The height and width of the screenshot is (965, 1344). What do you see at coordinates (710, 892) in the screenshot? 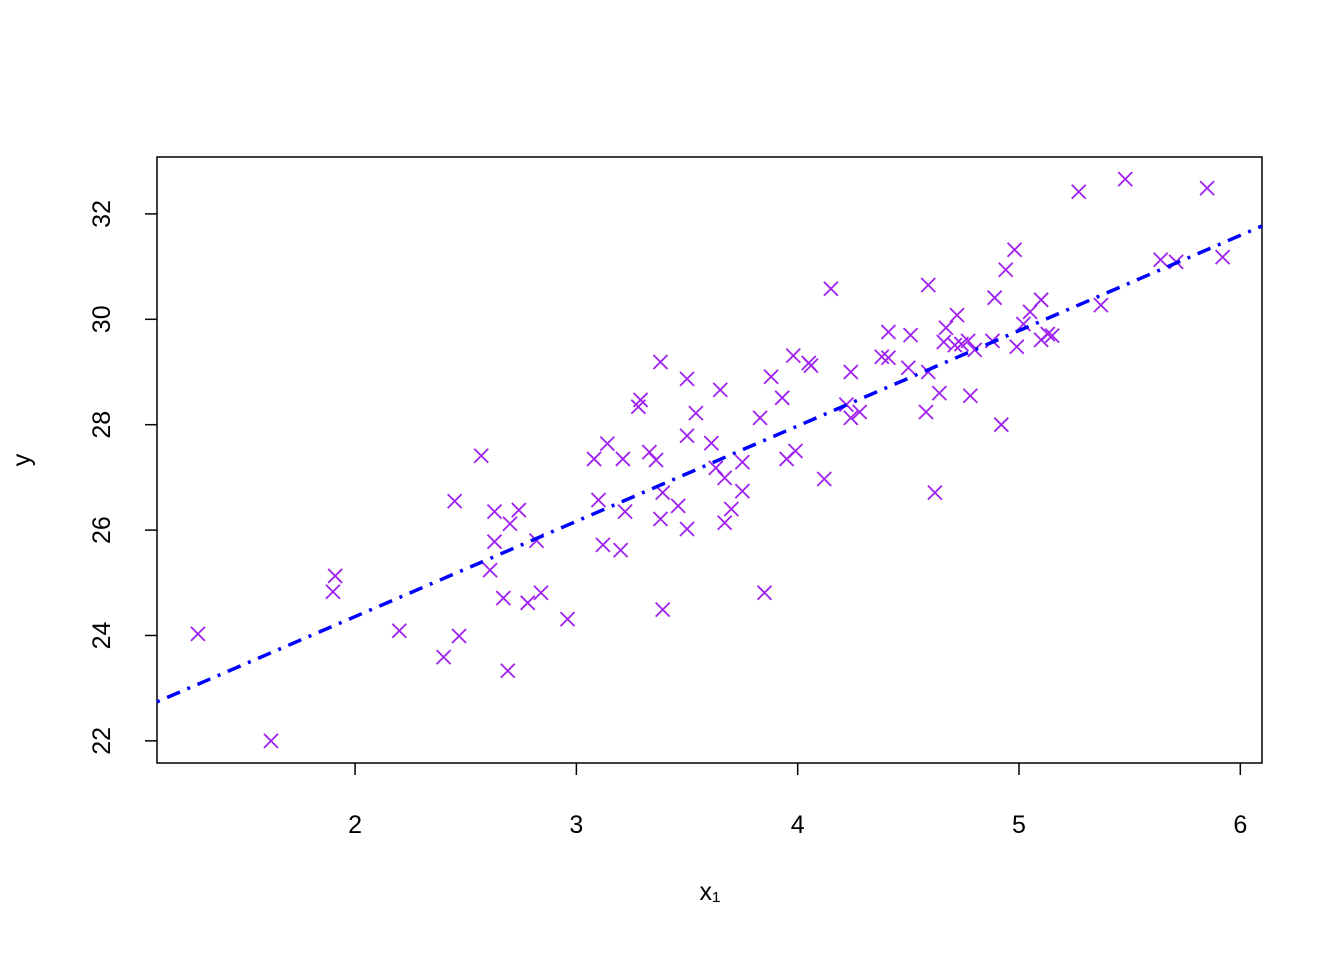
I see `x-axis-label: x₁` at bounding box center [710, 892].